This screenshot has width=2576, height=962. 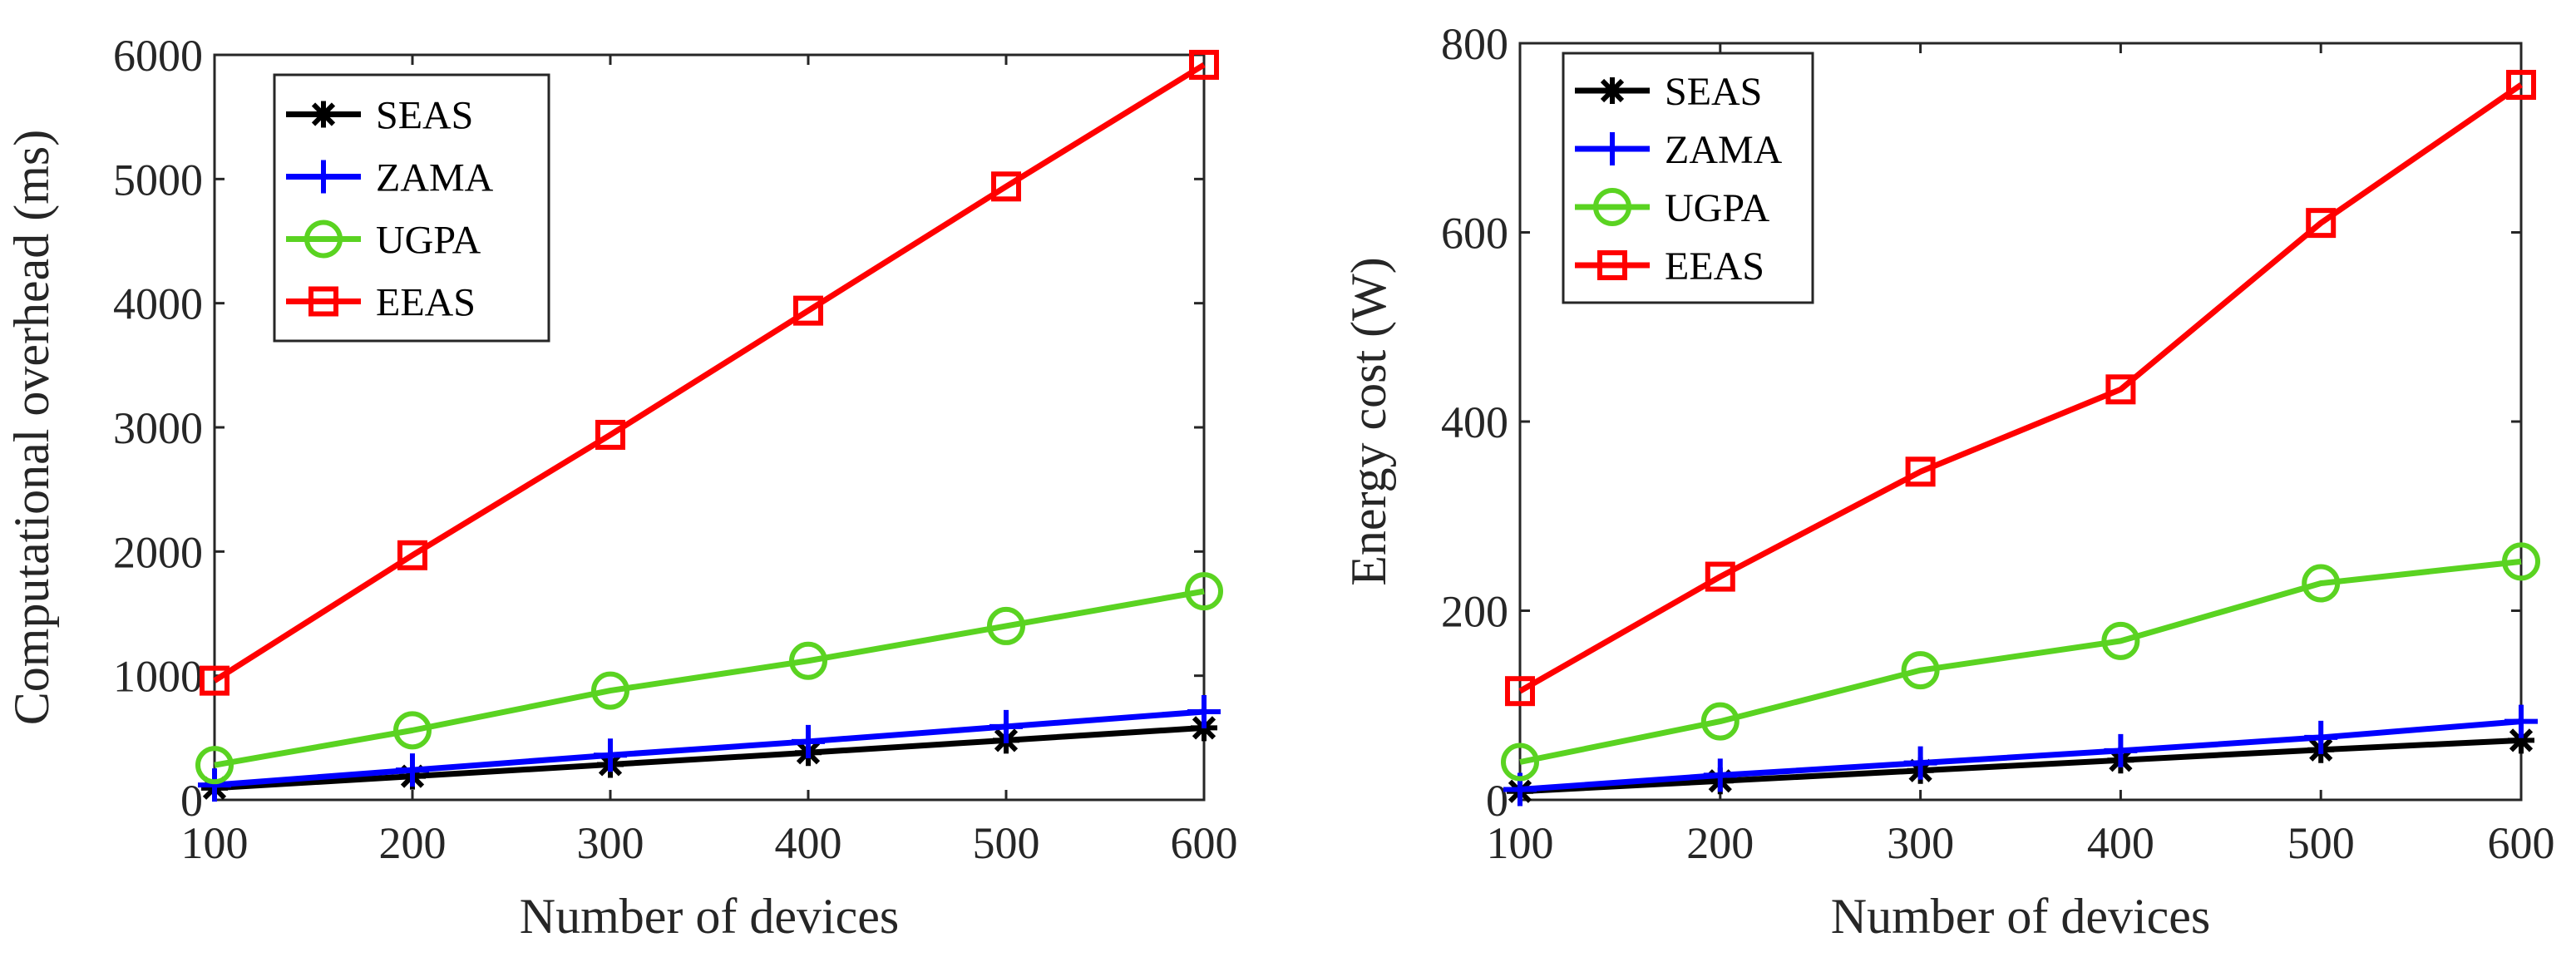 I want to click on y-tick-label: 1000, so click(x=158, y=677).